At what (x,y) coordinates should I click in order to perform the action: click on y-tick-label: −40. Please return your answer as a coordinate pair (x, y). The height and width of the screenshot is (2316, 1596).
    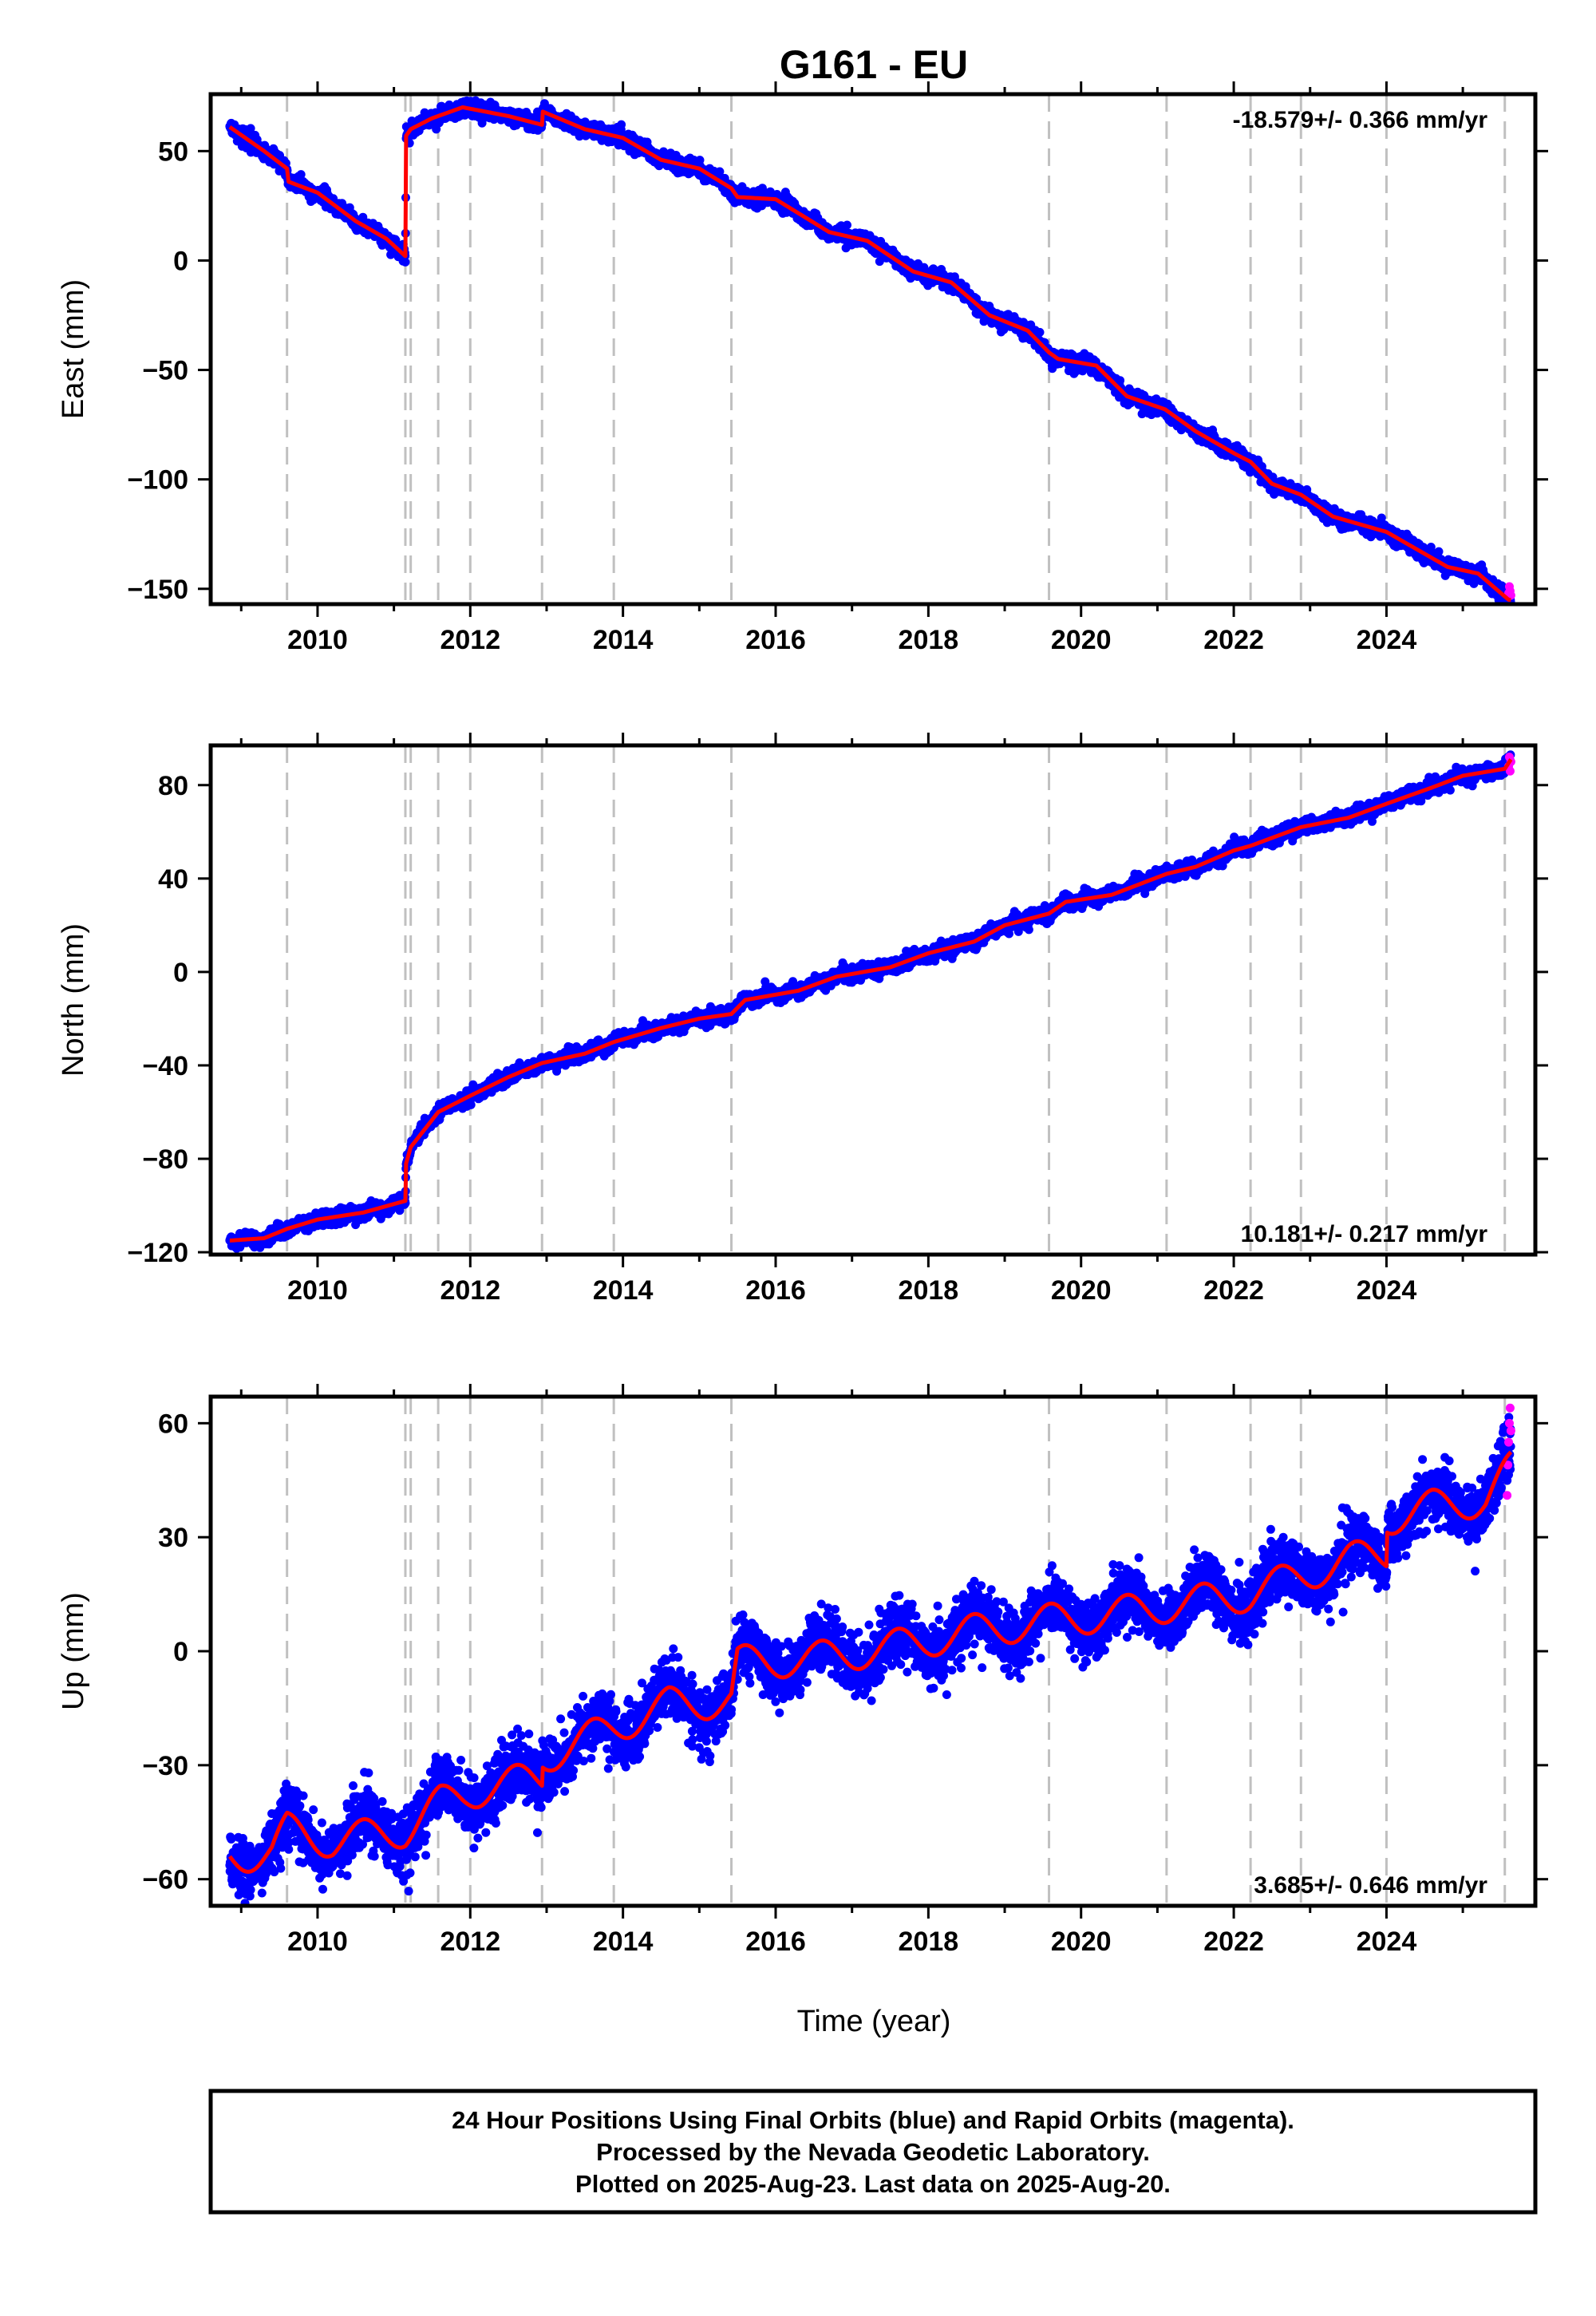
    Looking at the image, I should click on (165, 1066).